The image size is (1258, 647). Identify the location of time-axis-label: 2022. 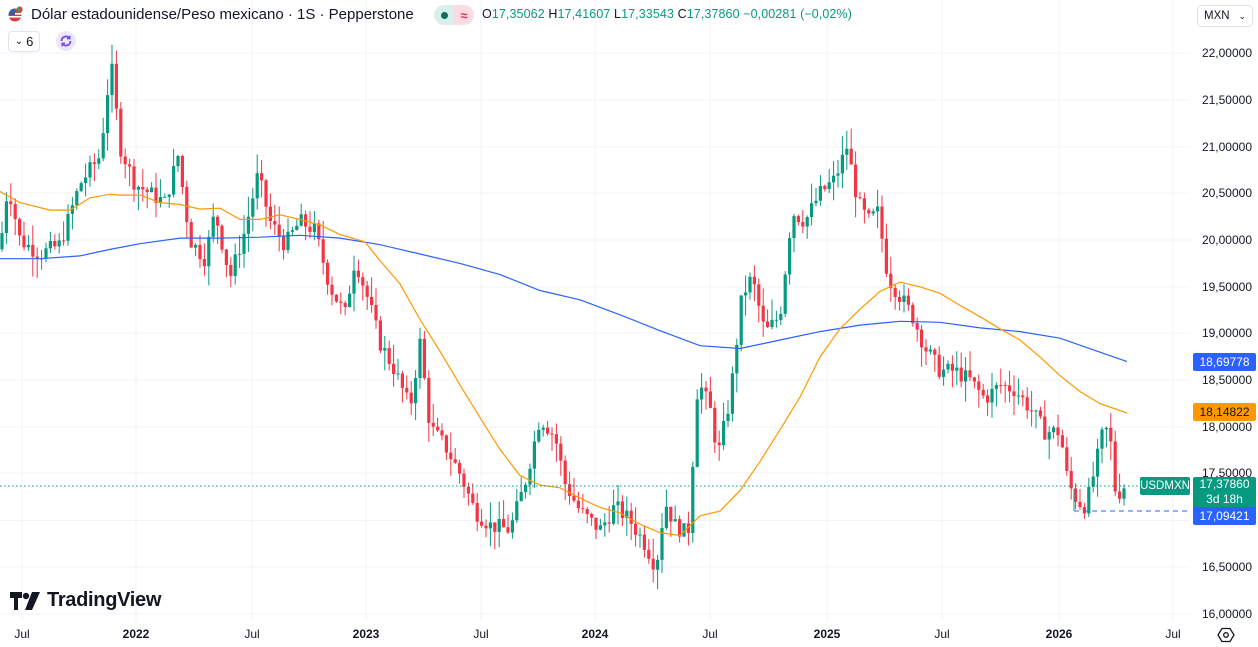
(136, 634).